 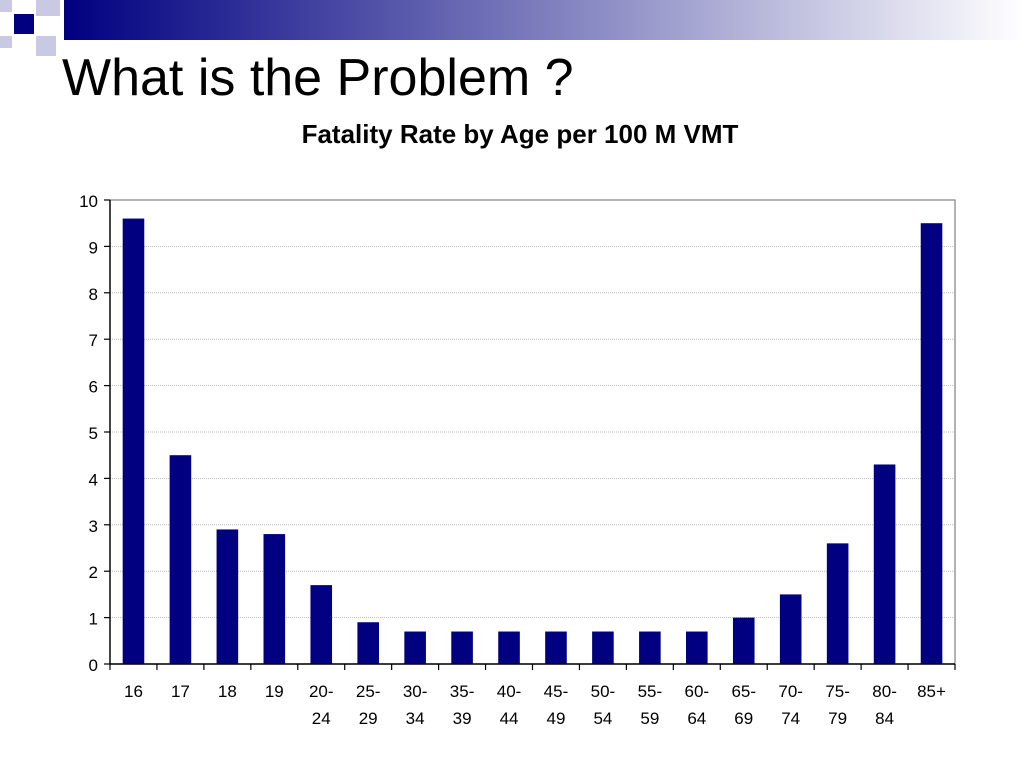 I want to click on x-tick-label: 34, so click(x=415, y=718).